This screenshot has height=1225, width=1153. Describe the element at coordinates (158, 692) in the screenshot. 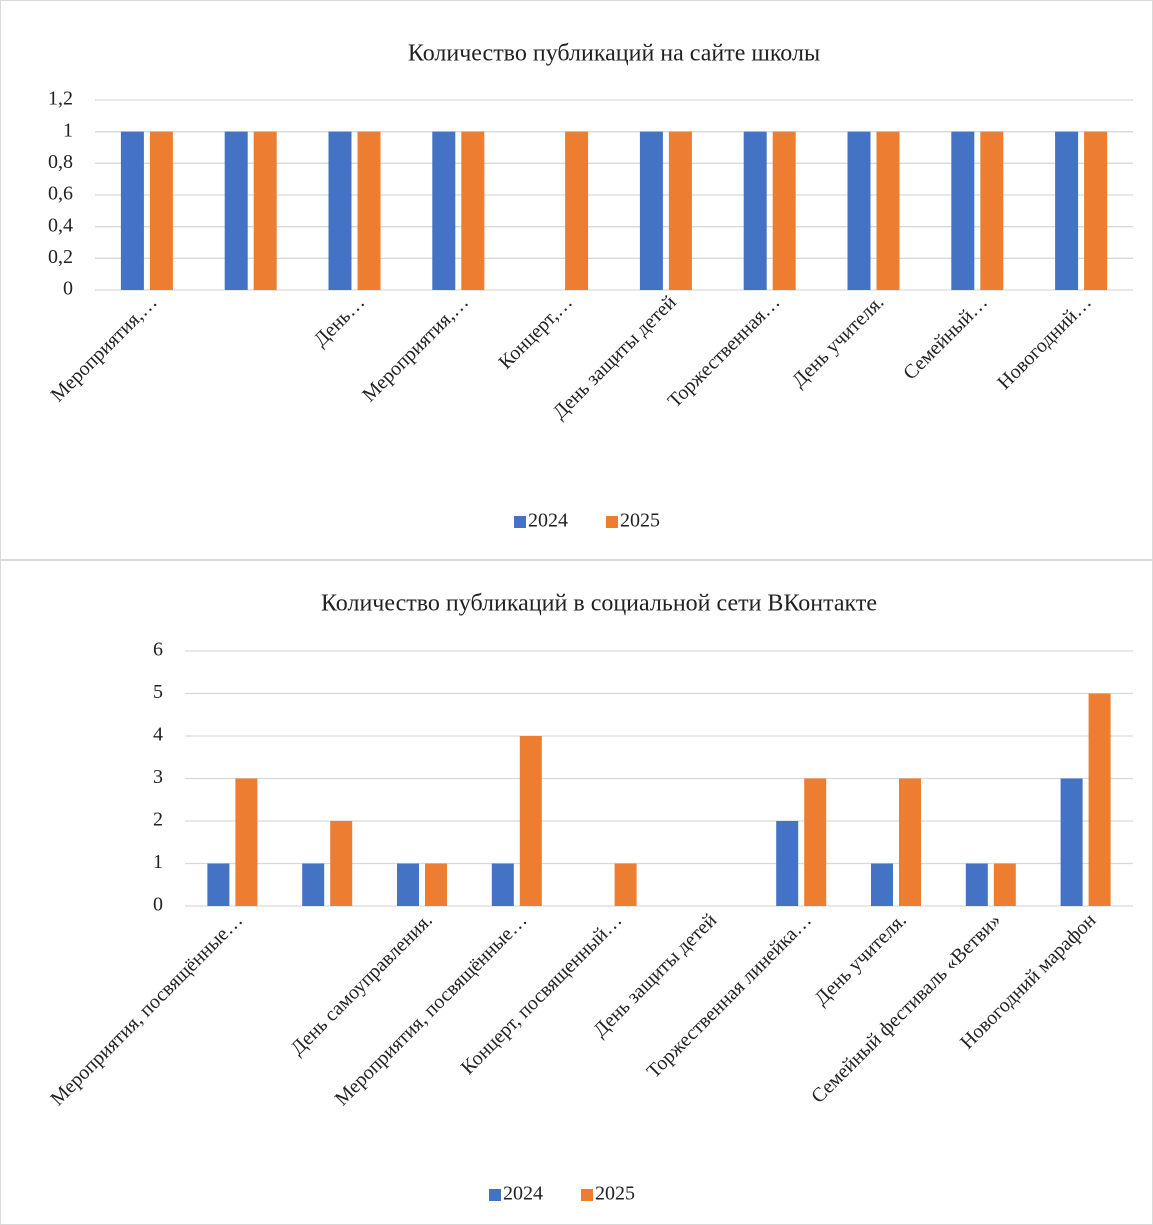

I see `y-tick-label: 5` at that location.